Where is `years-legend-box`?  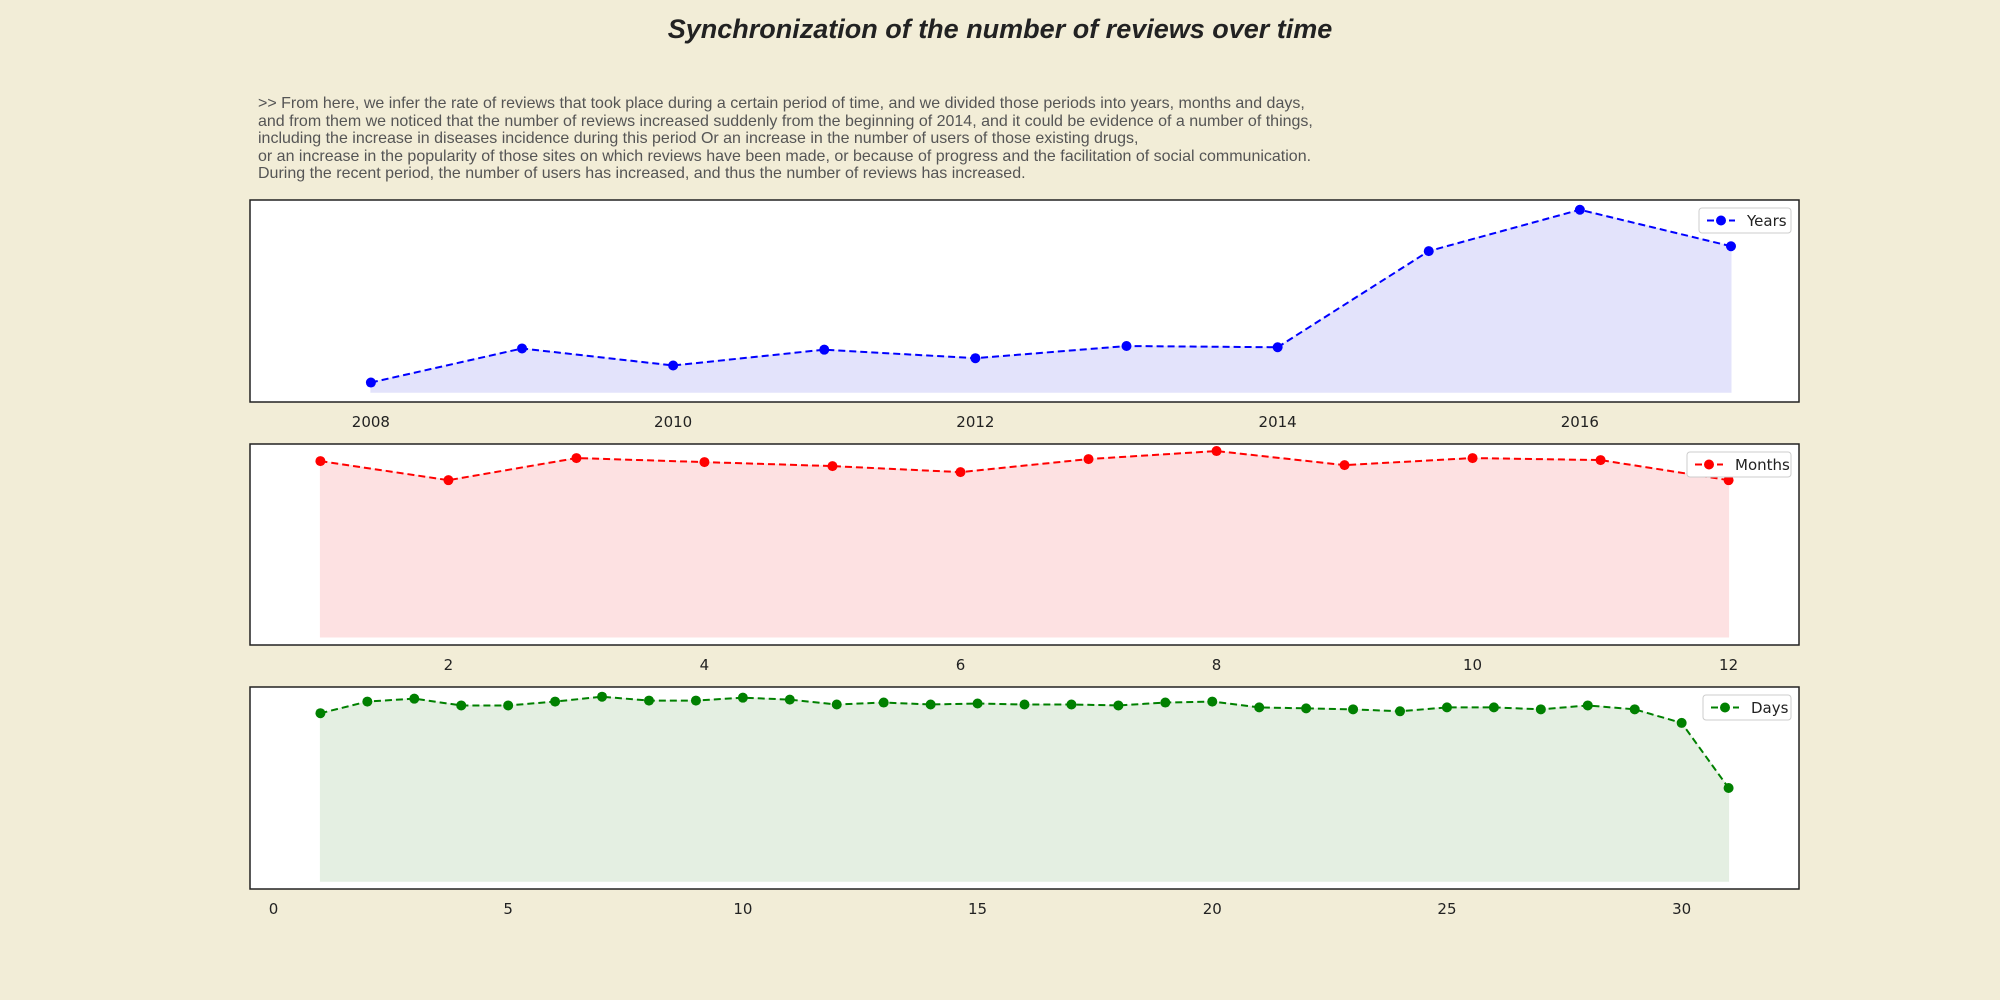
years-legend-box is located at coordinates (1745, 220).